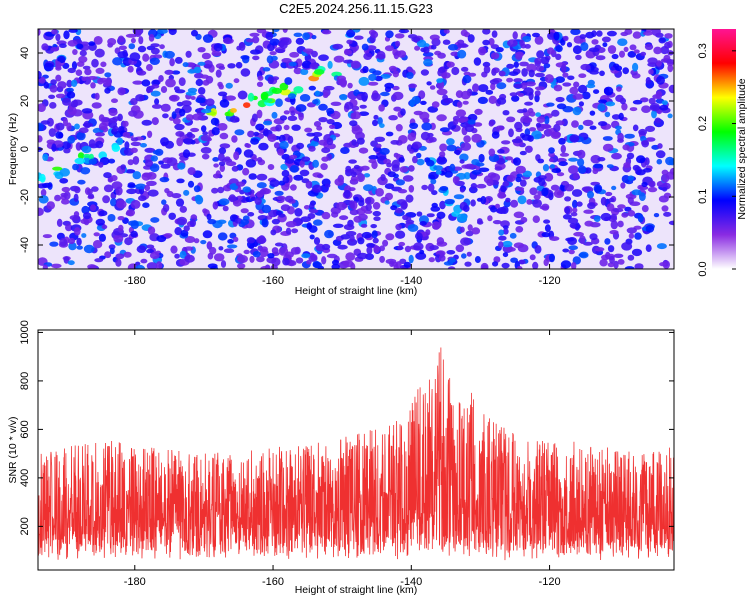 This screenshot has height=600, width=750. Describe the element at coordinates (411, 582) in the screenshot. I see `x-tick-label: -140` at that location.